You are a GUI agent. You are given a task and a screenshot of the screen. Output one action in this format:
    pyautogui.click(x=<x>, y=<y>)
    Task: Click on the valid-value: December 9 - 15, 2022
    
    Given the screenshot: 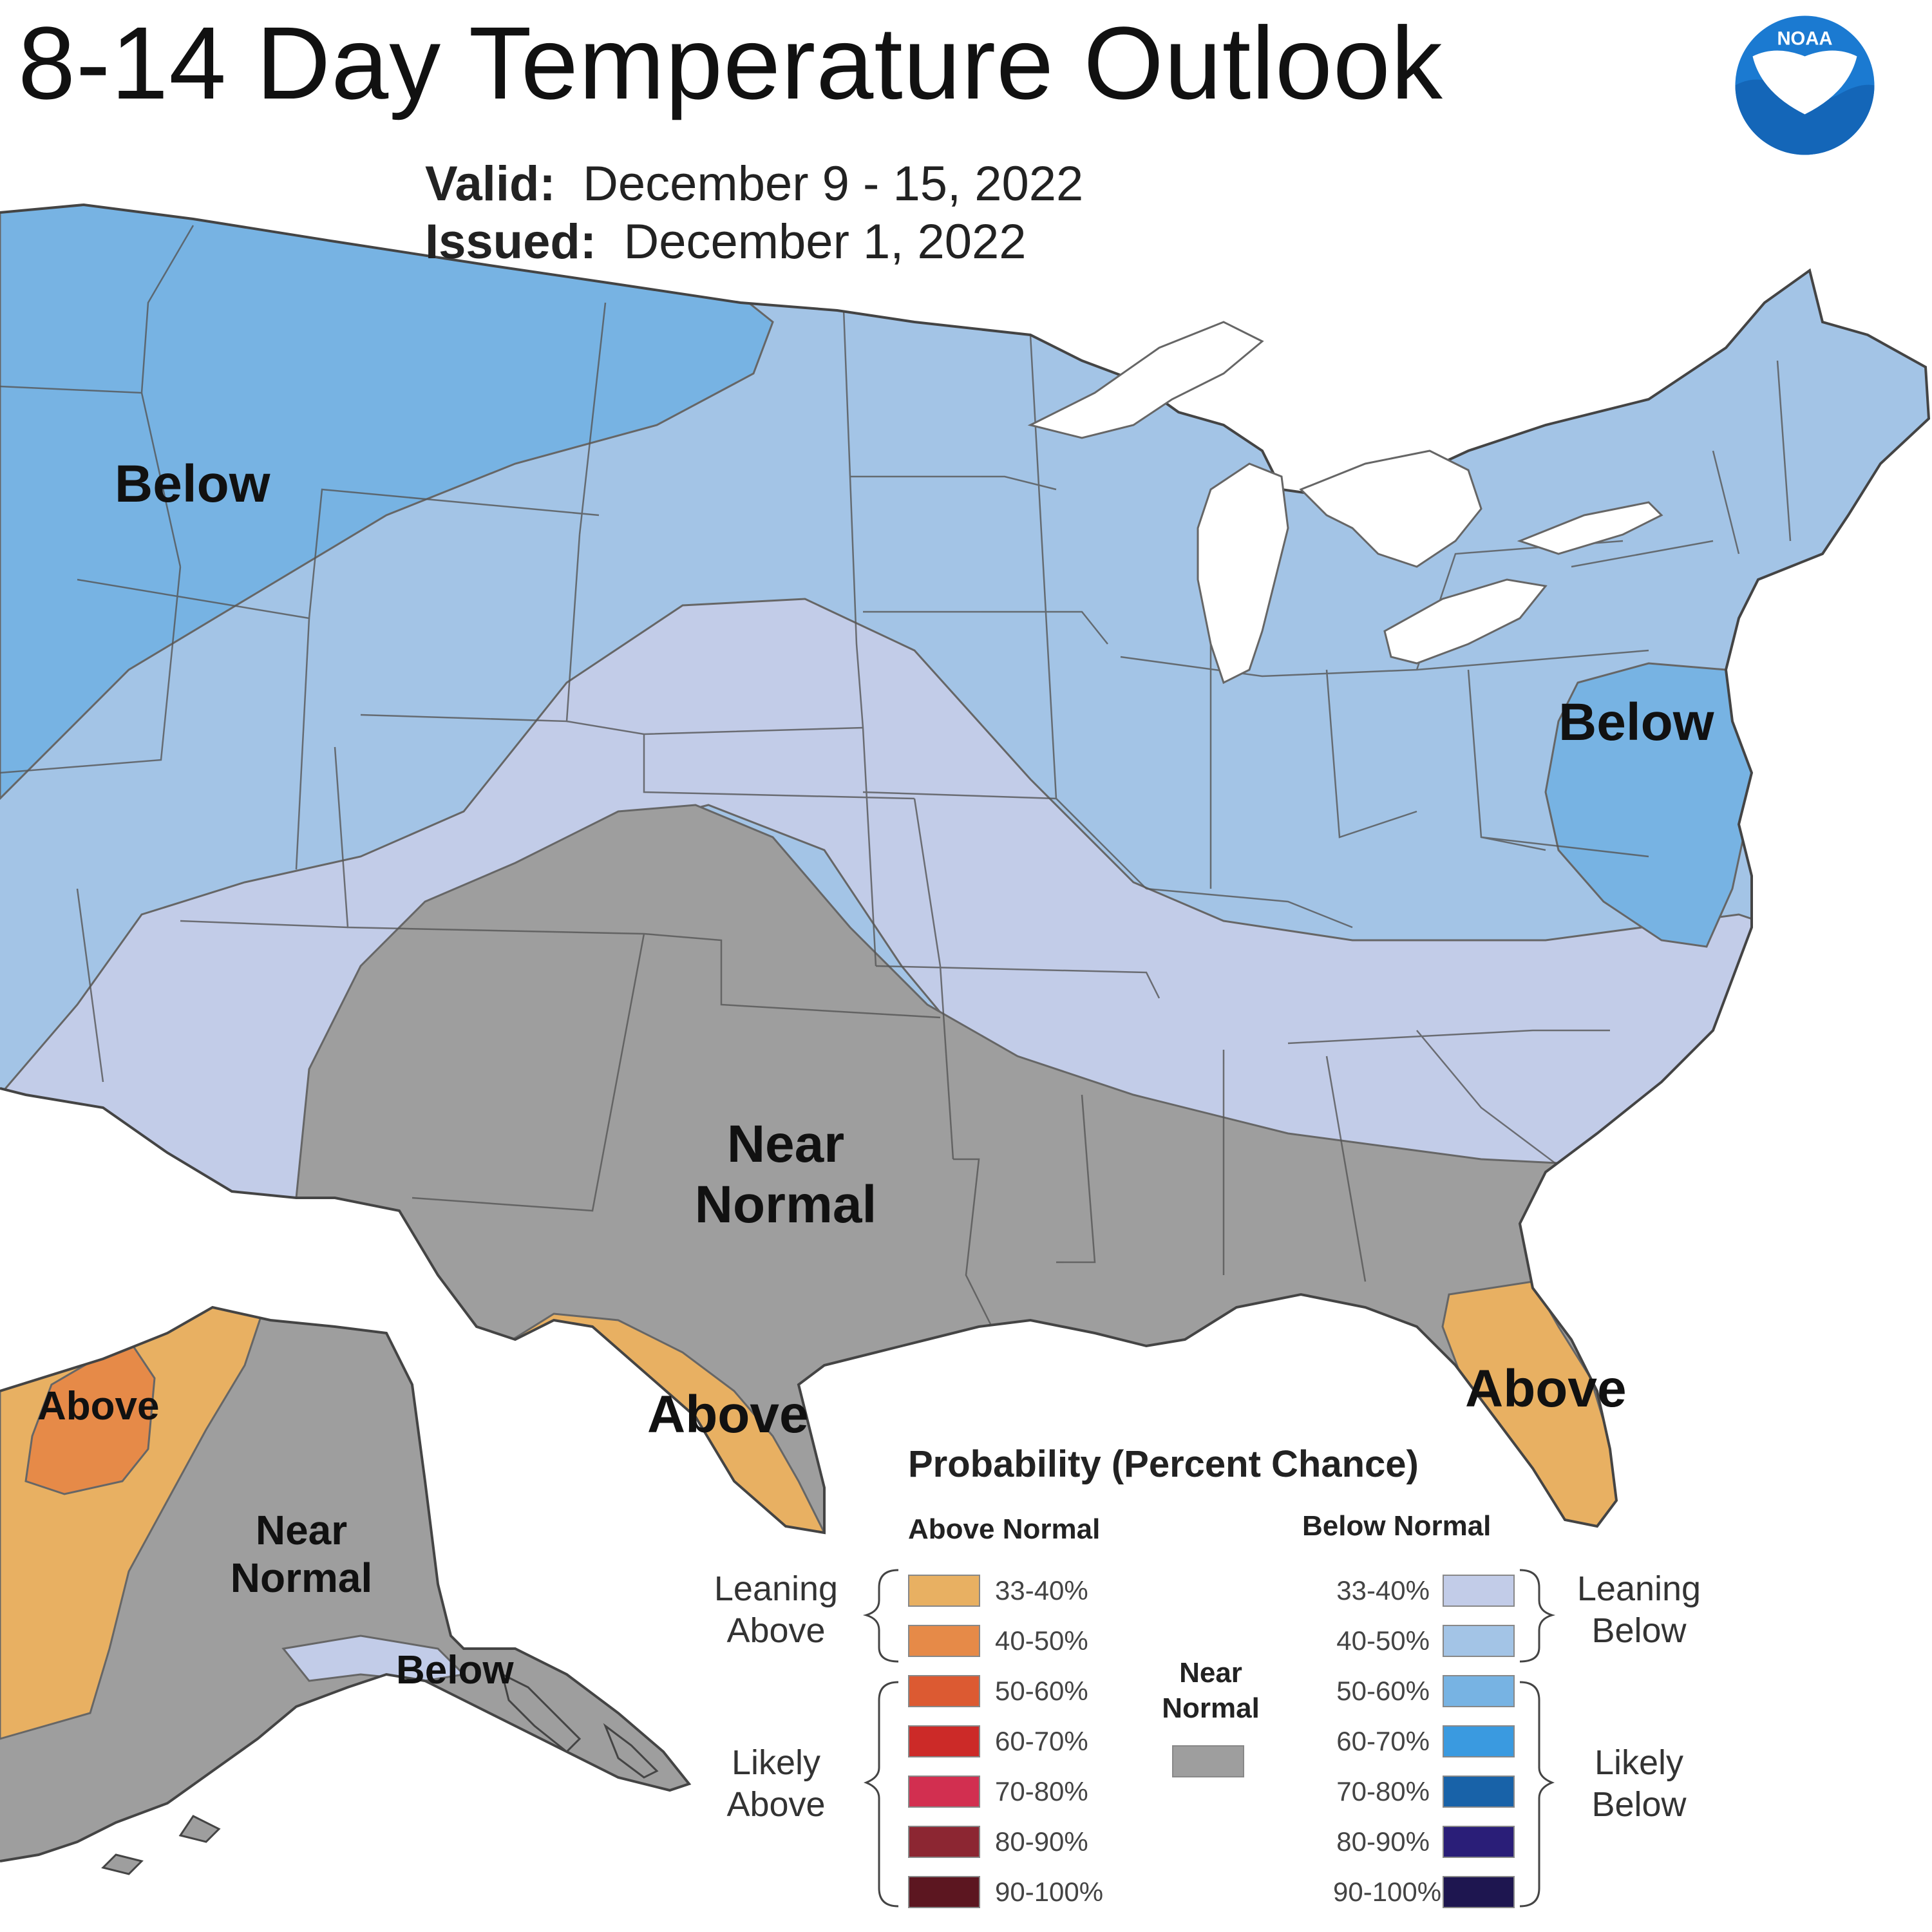 What is the action you would take?
    pyautogui.click(x=833, y=183)
    